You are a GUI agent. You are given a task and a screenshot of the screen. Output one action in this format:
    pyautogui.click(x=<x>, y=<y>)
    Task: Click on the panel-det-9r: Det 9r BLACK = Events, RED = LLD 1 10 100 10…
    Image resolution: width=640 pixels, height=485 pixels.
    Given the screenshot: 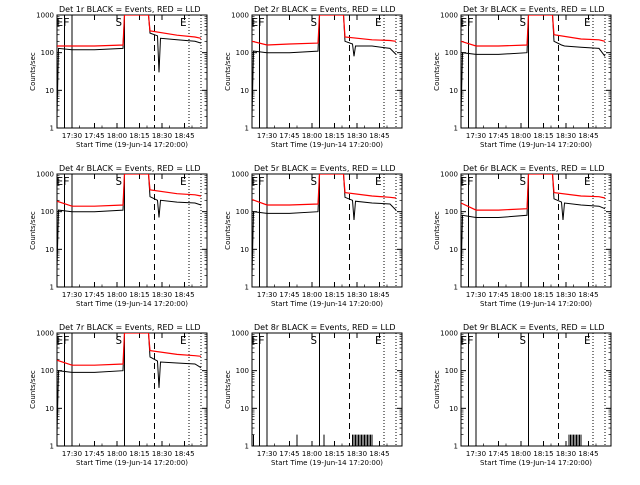 What is the action you would take?
    pyautogui.click(x=522, y=395)
    